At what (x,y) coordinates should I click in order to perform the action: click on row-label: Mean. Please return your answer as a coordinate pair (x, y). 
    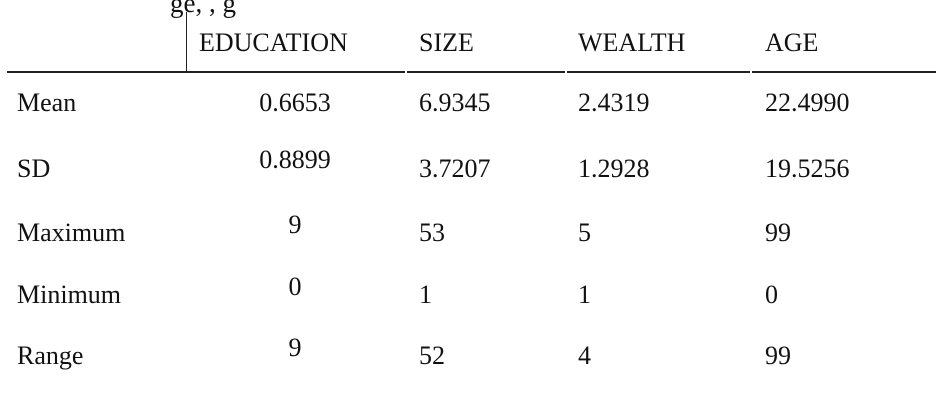
    Looking at the image, I should click on (47, 102).